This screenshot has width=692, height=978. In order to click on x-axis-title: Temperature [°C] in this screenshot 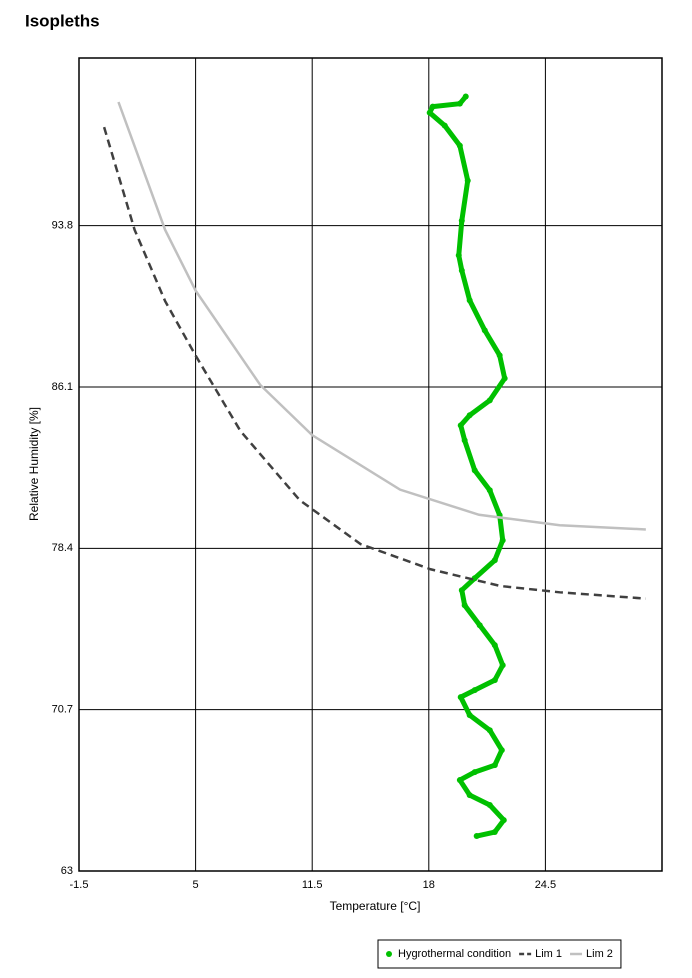, I will do `click(375, 906)`.